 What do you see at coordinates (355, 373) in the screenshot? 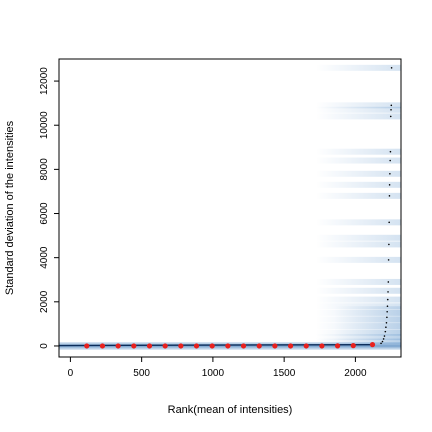
I see `x-tick-label: 2000` at bounding box center [355, 373].